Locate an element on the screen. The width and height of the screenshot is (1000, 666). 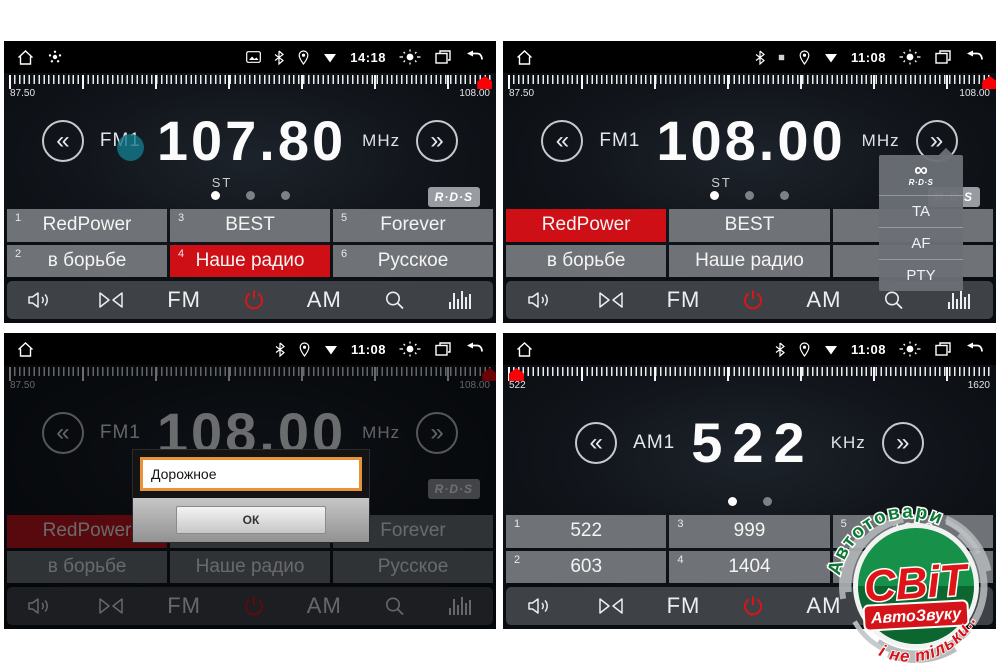
preset-button-1: RedPower is located at coordinates (586, 225).